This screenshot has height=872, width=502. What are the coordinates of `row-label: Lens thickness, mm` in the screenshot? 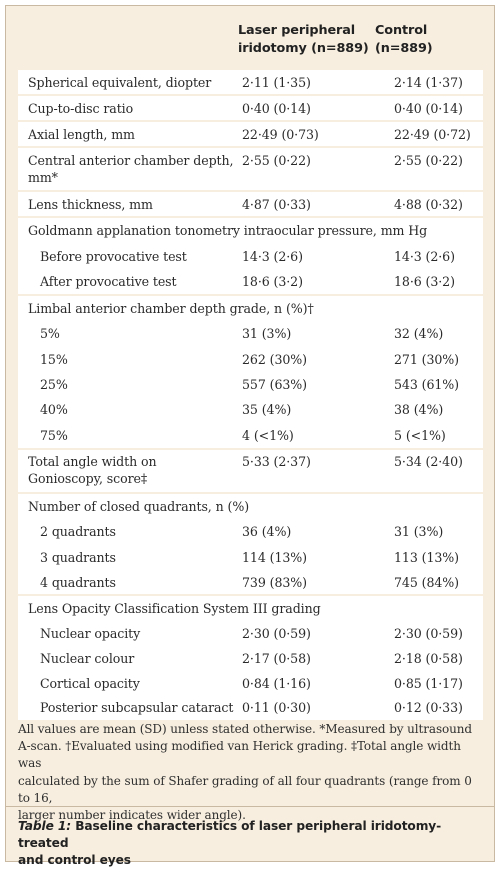 It's located at (90, 204).